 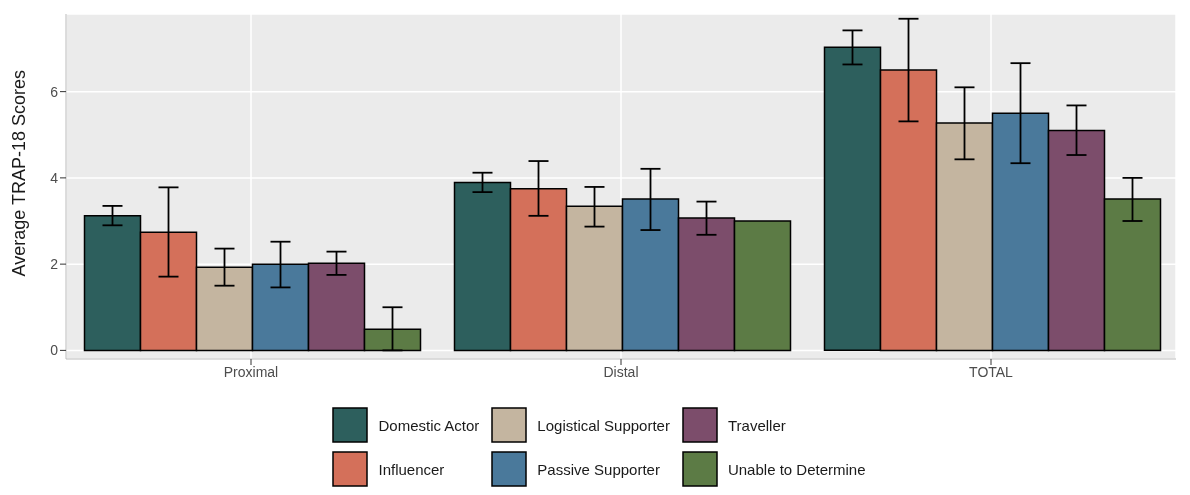 What do you see at coordinates (251, 371) in the screenshot?
I see `x-tick-label: Proximal` at bounding box center [251, 371].